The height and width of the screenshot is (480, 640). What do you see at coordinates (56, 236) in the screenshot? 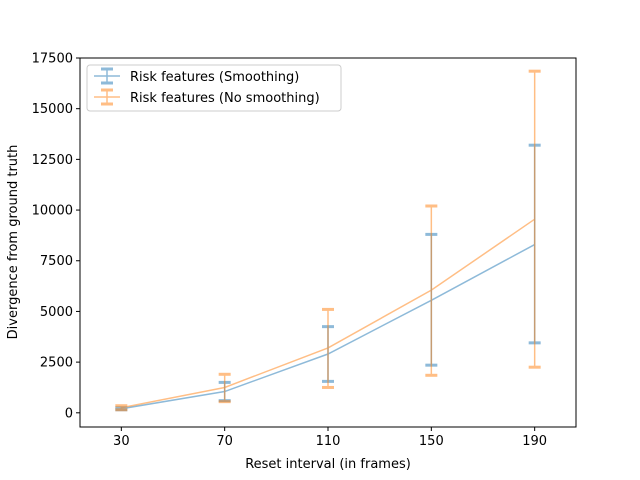
I see `y-axis: 0 2500 5000 7500 10000 12500 15000 17500` at bounding box center [56, 236].